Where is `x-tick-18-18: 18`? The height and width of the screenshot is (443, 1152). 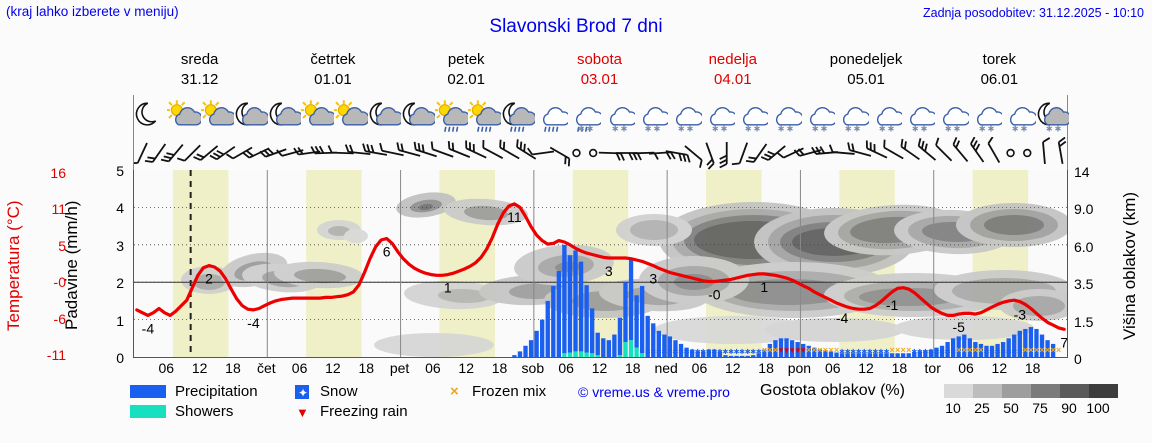
x-tick-18-18: 18 is located at coordinates (766, 368).